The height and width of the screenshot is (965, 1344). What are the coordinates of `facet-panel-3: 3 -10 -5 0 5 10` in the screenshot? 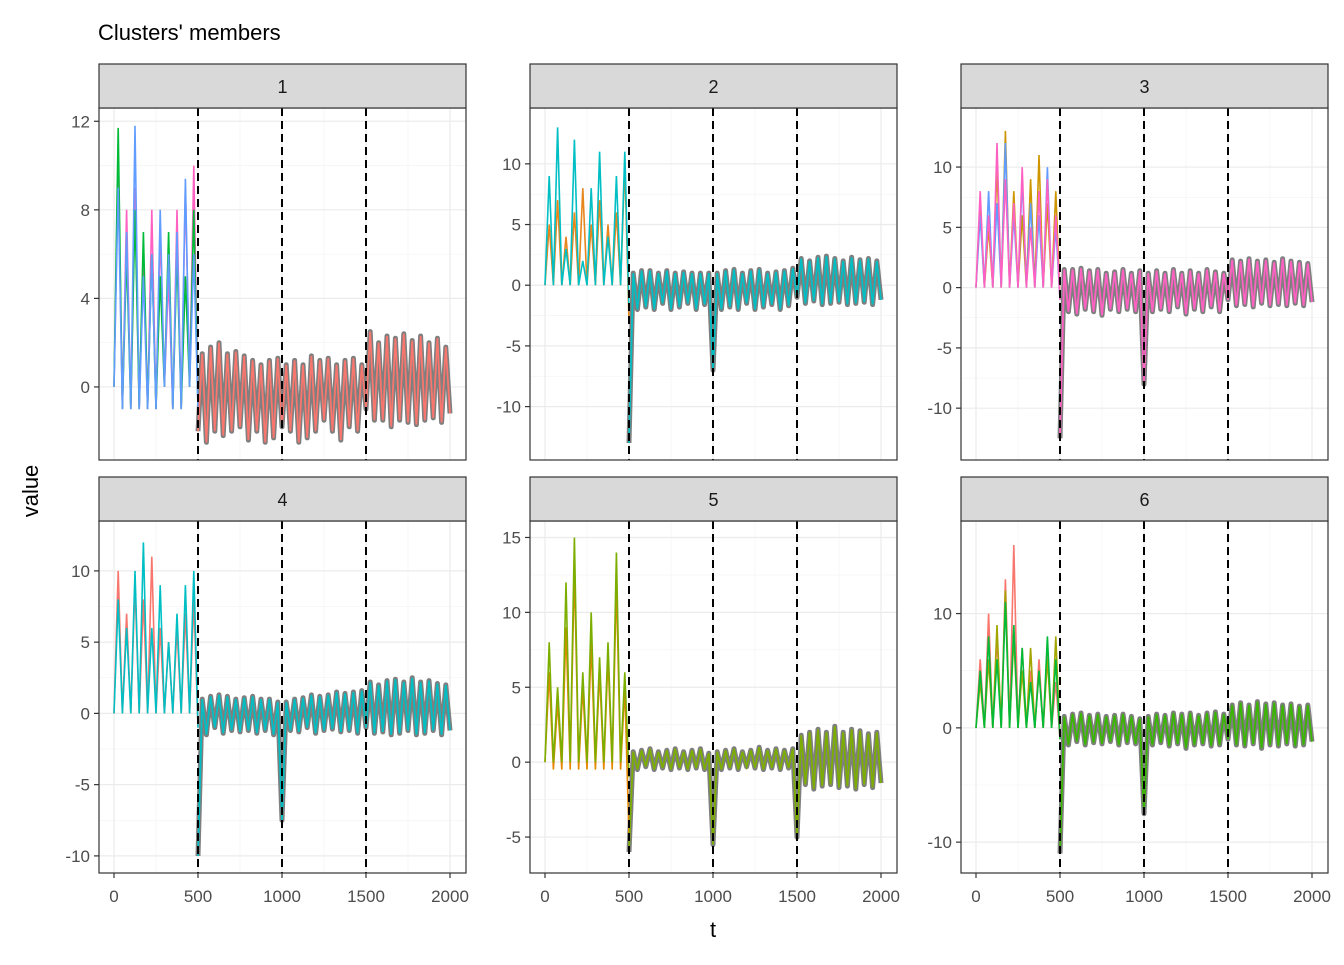 It's located at (1128, 262).